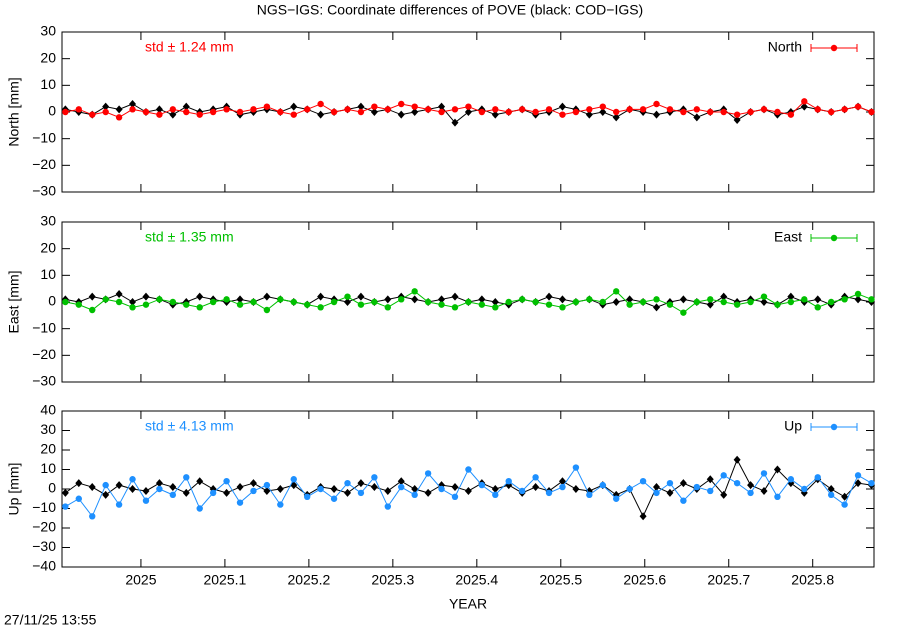 The height and width of the screenshot is (635, 900). I want to click on y-axis-label: East [mm], so click(14, 301).